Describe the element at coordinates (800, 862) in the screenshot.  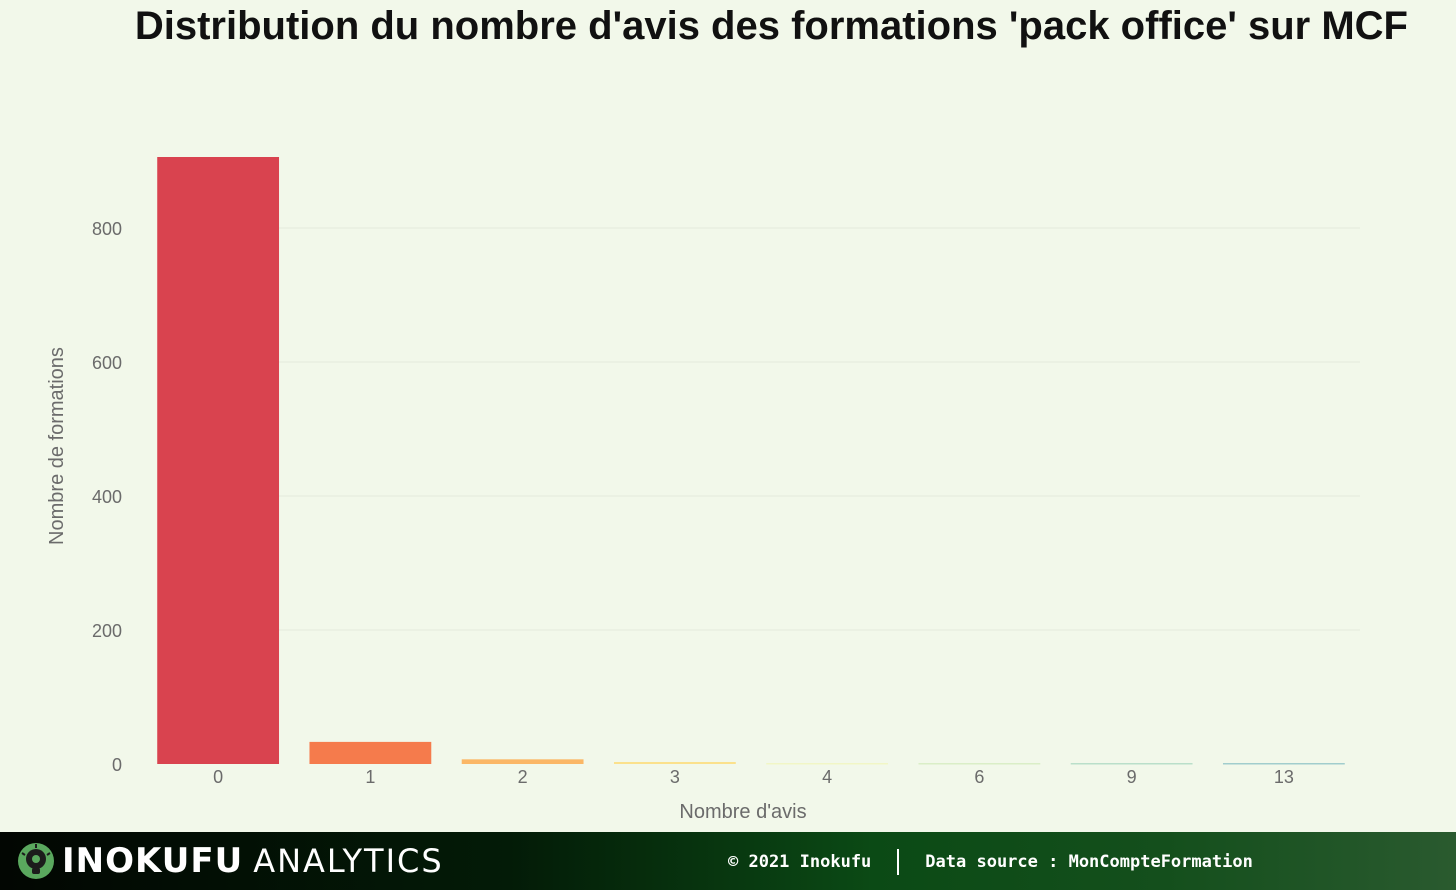
I see `copyright-text: © 2021 Inokufu` at that location.